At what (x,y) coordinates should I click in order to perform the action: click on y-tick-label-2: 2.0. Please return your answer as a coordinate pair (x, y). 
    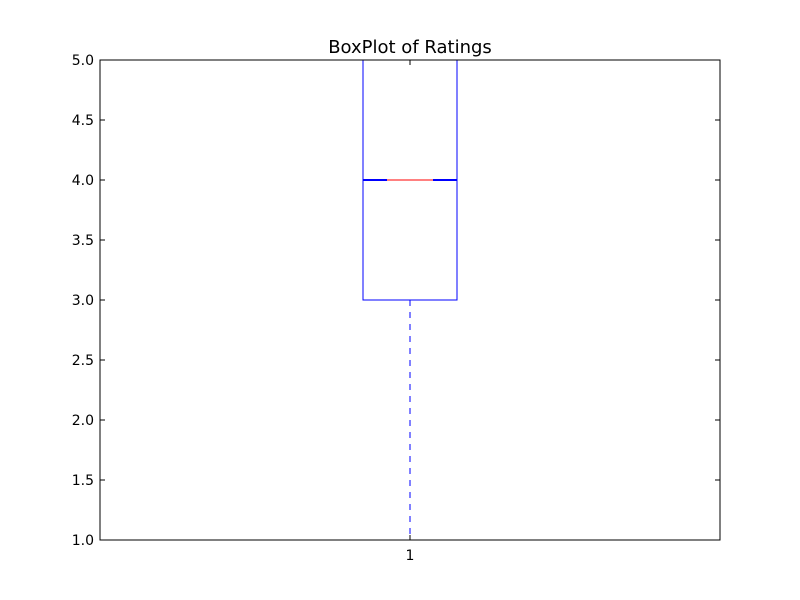
    Looking at the image, I should click on (83, 421).